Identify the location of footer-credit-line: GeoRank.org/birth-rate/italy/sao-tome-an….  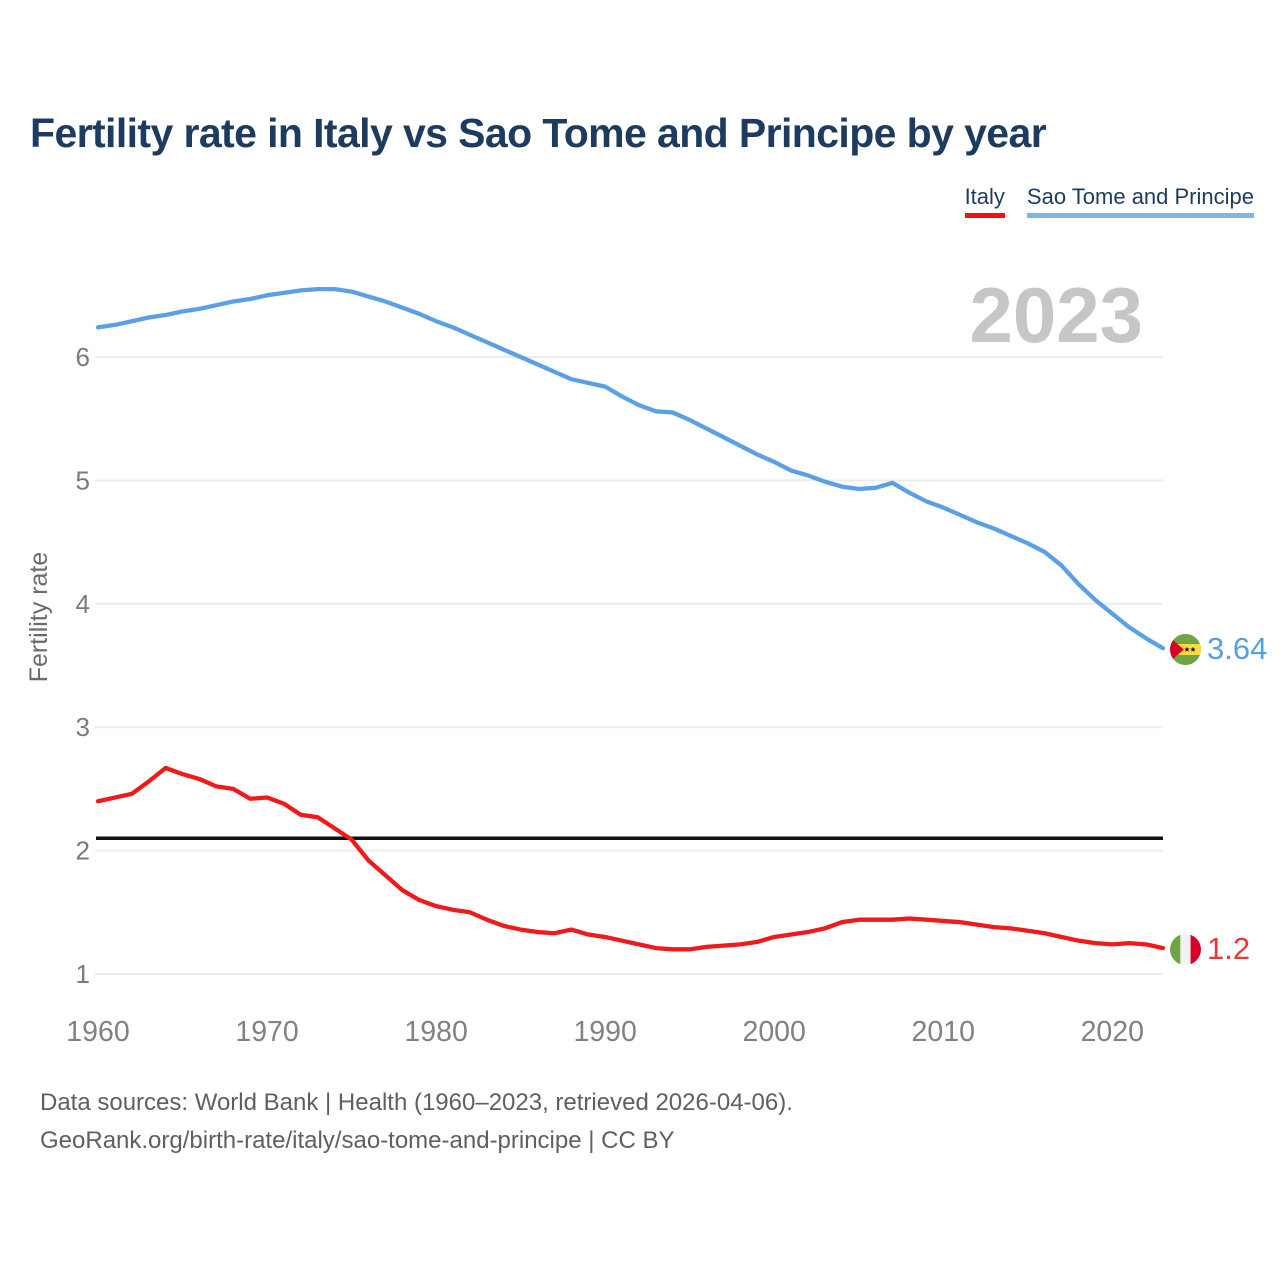
(357, 1140).